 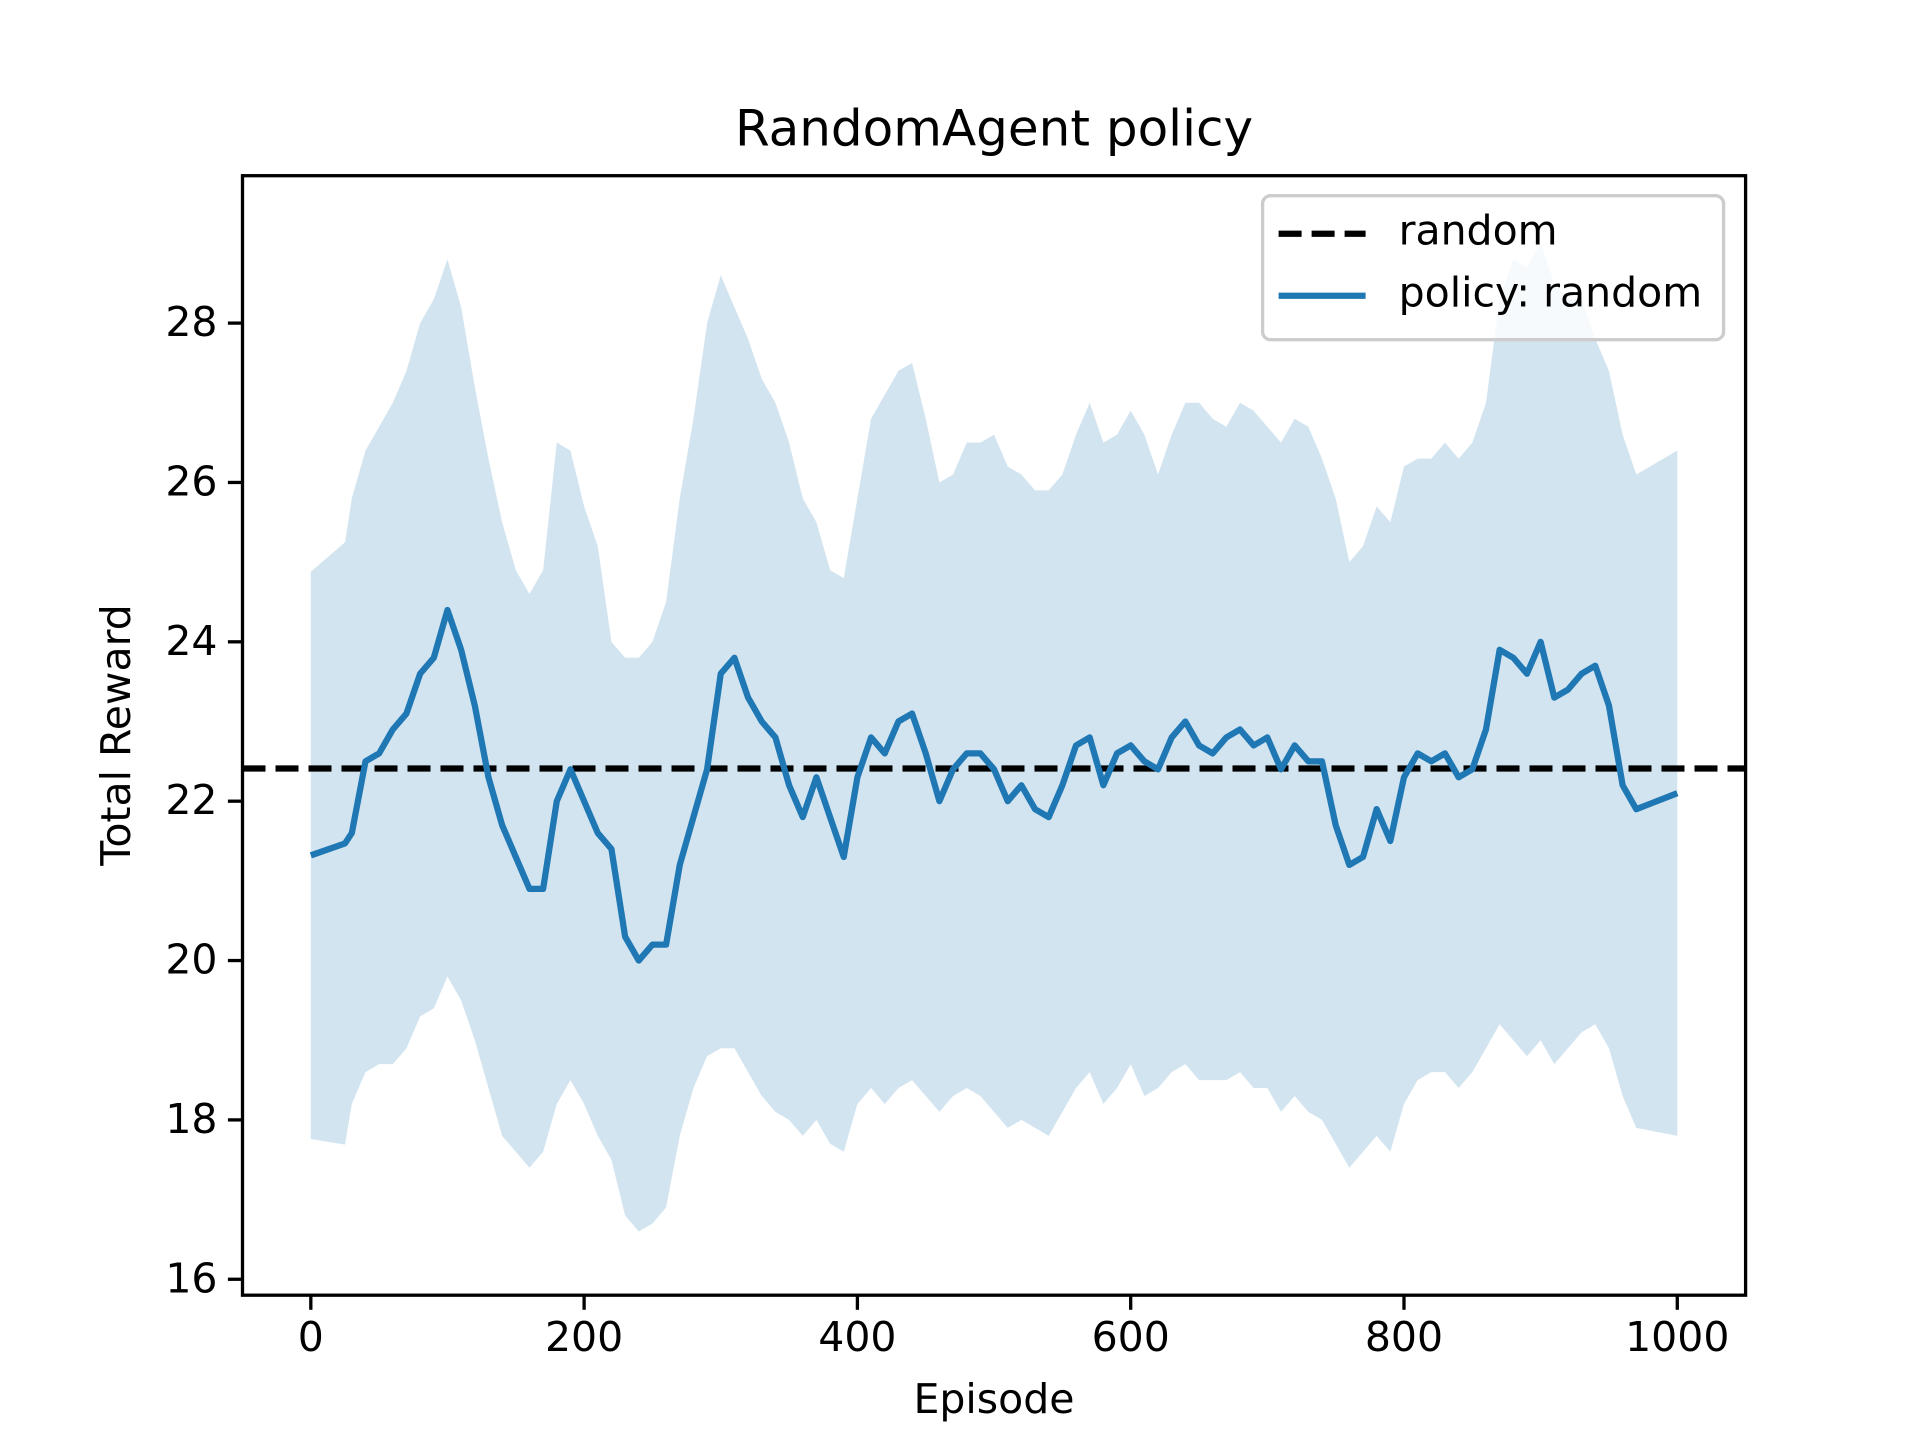 What do you see at coordinates (994, 129) in the screenshot?
I see `chart-title: RandomAgent policy` at bounding box center [994, 129].